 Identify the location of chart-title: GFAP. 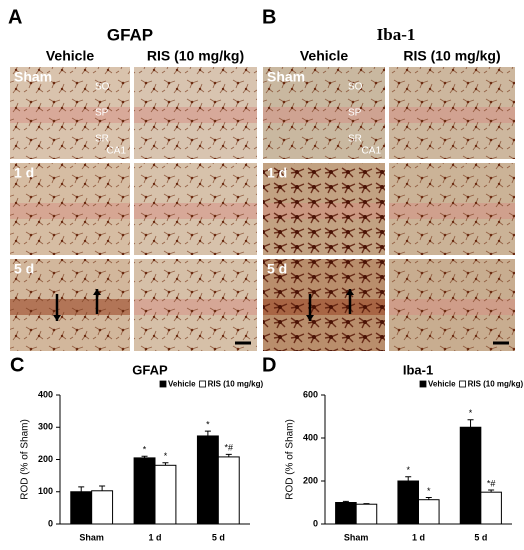
(150, 369).